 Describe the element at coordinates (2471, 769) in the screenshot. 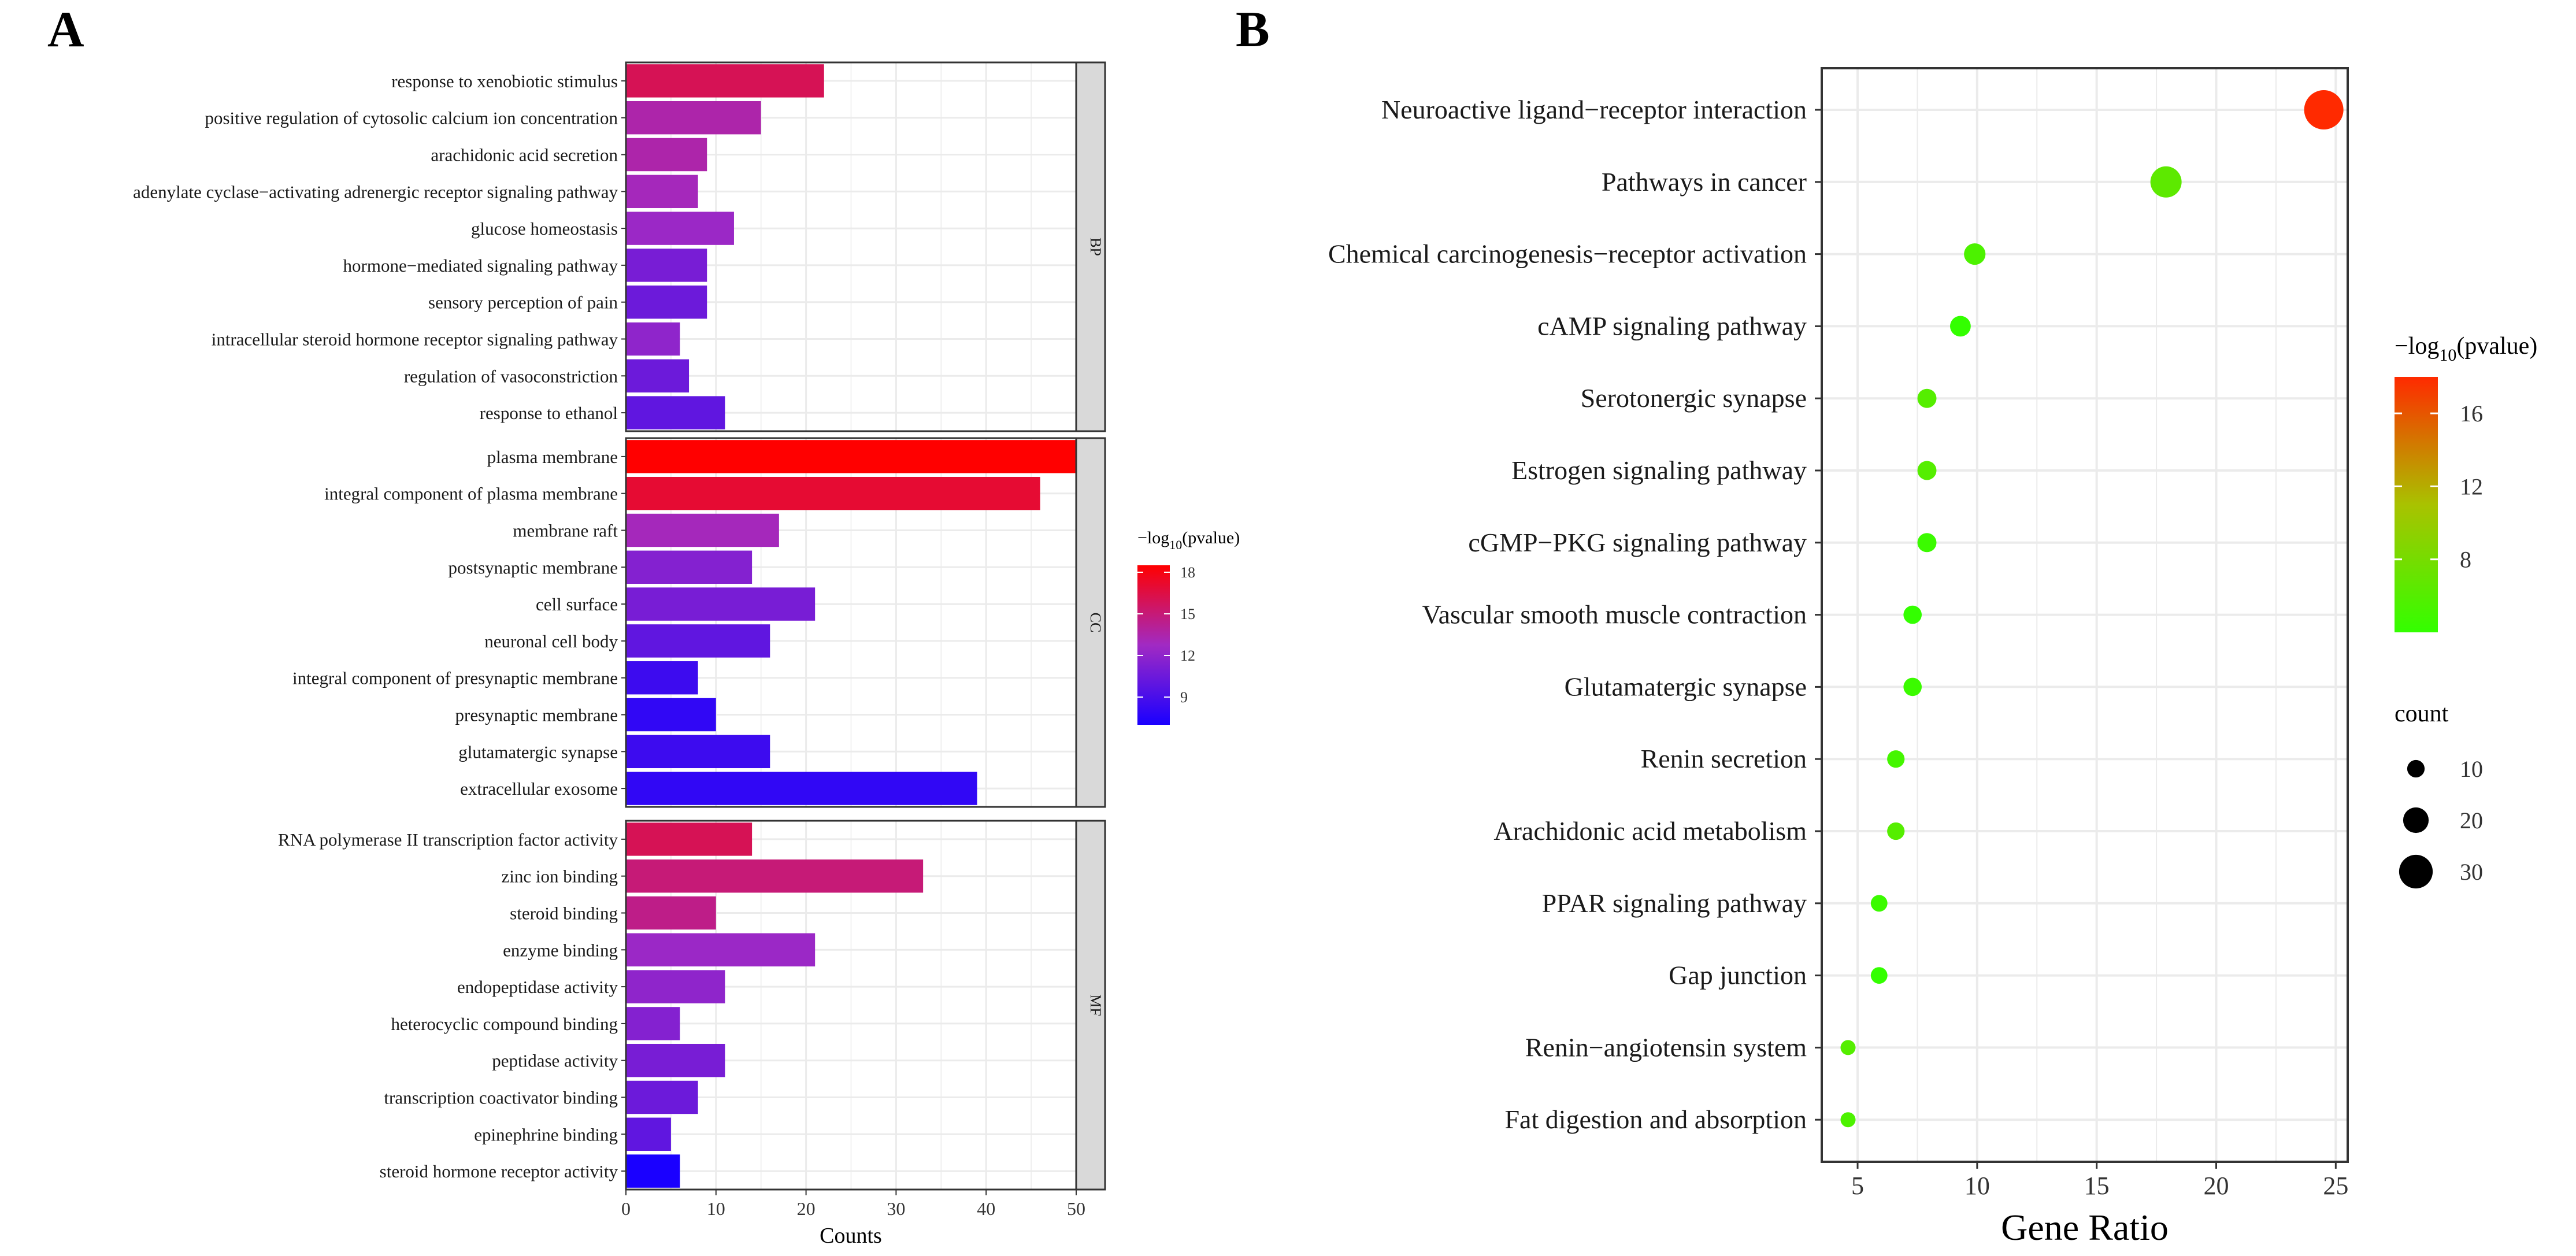

I see `size-legend-label: 10` at that location.